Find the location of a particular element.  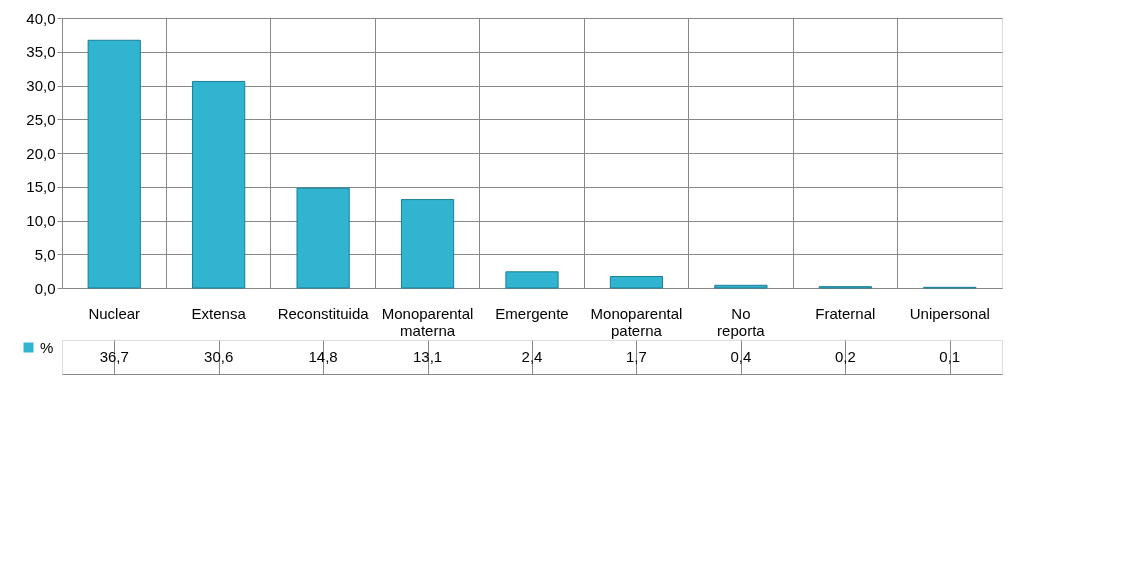

x-tick-label: Unipersonal is located at coordinates (949, 313).